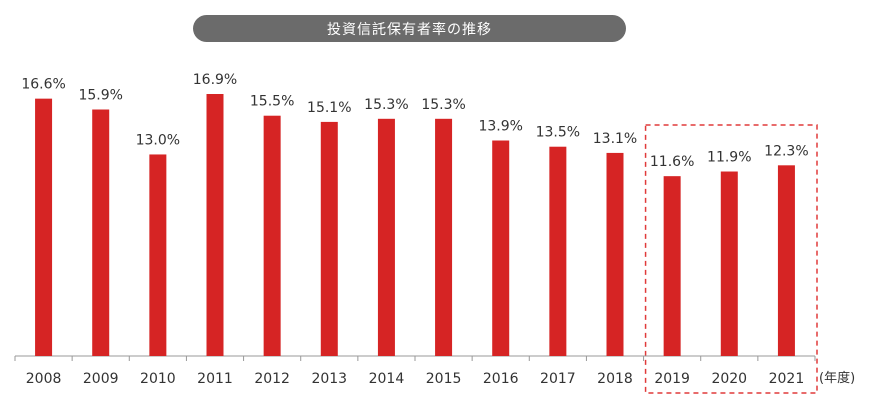 This screenshot has width=870, height=413. What do you see at coordinates (329, 108) in the screenshot?
I see `value-label-2013: 15.1%` at bounding box center [329, 108].